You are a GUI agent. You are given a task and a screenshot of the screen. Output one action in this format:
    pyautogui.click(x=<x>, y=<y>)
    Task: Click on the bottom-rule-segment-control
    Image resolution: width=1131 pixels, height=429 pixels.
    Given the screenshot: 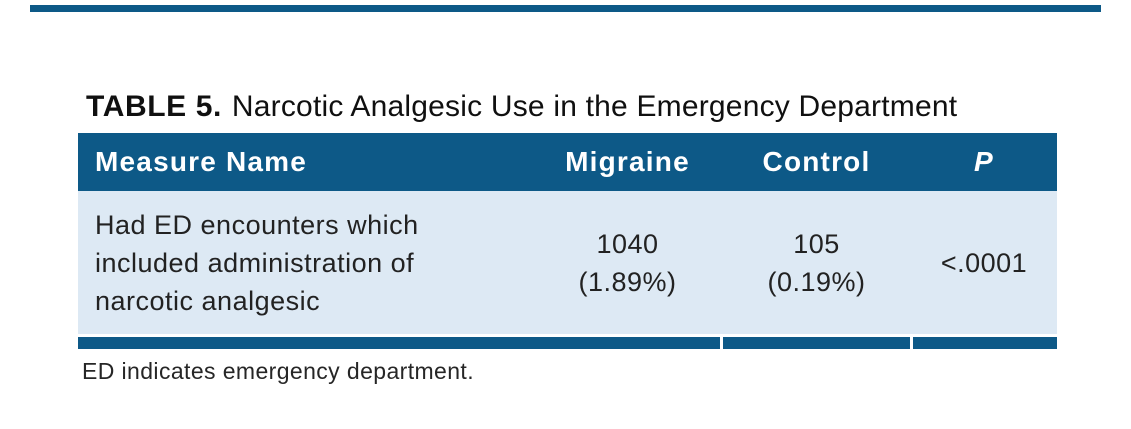 What is the action you would take?
    pyautogui.click(x=816, y=343)
    